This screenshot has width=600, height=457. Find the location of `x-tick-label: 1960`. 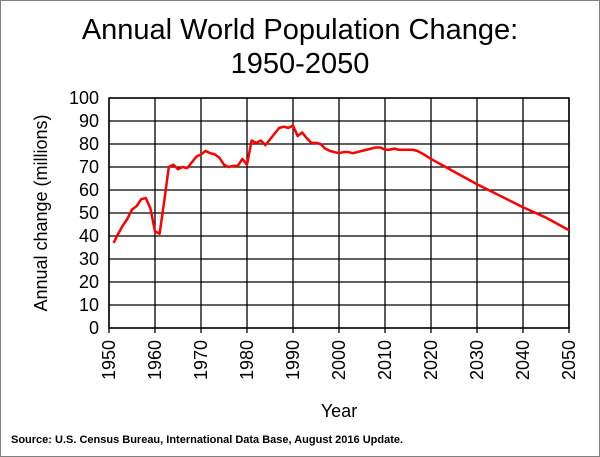

x-tick-label: 1960 is located at coordinates (155, 360).